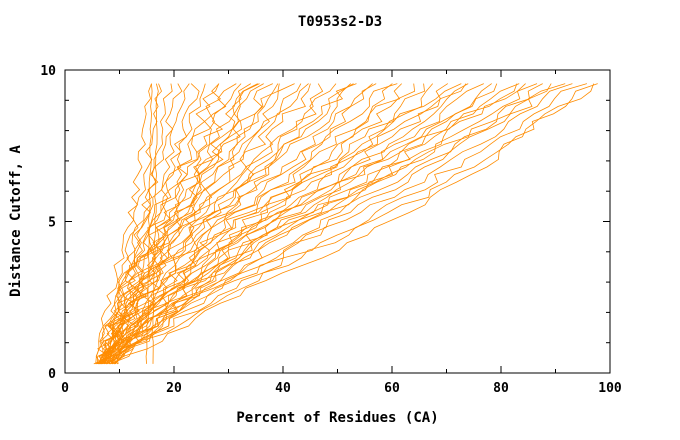 The height and width of the screenshot is (440, 680). Describe the element at coordinates (392, 388) in the screenshot. I see `x-tick-label: 60` at that location.